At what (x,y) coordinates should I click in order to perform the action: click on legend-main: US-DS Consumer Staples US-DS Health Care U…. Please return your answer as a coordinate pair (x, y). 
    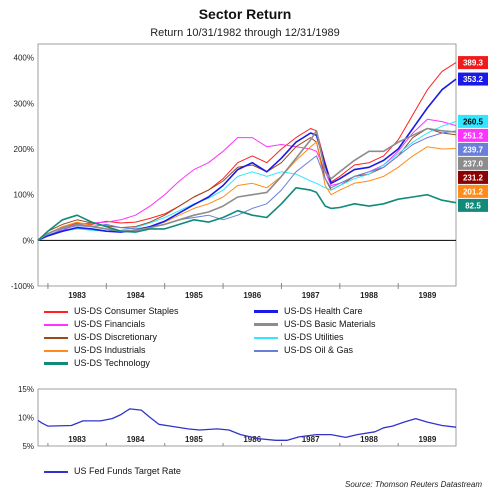
    Looking at the image, I should click on (254, 337).